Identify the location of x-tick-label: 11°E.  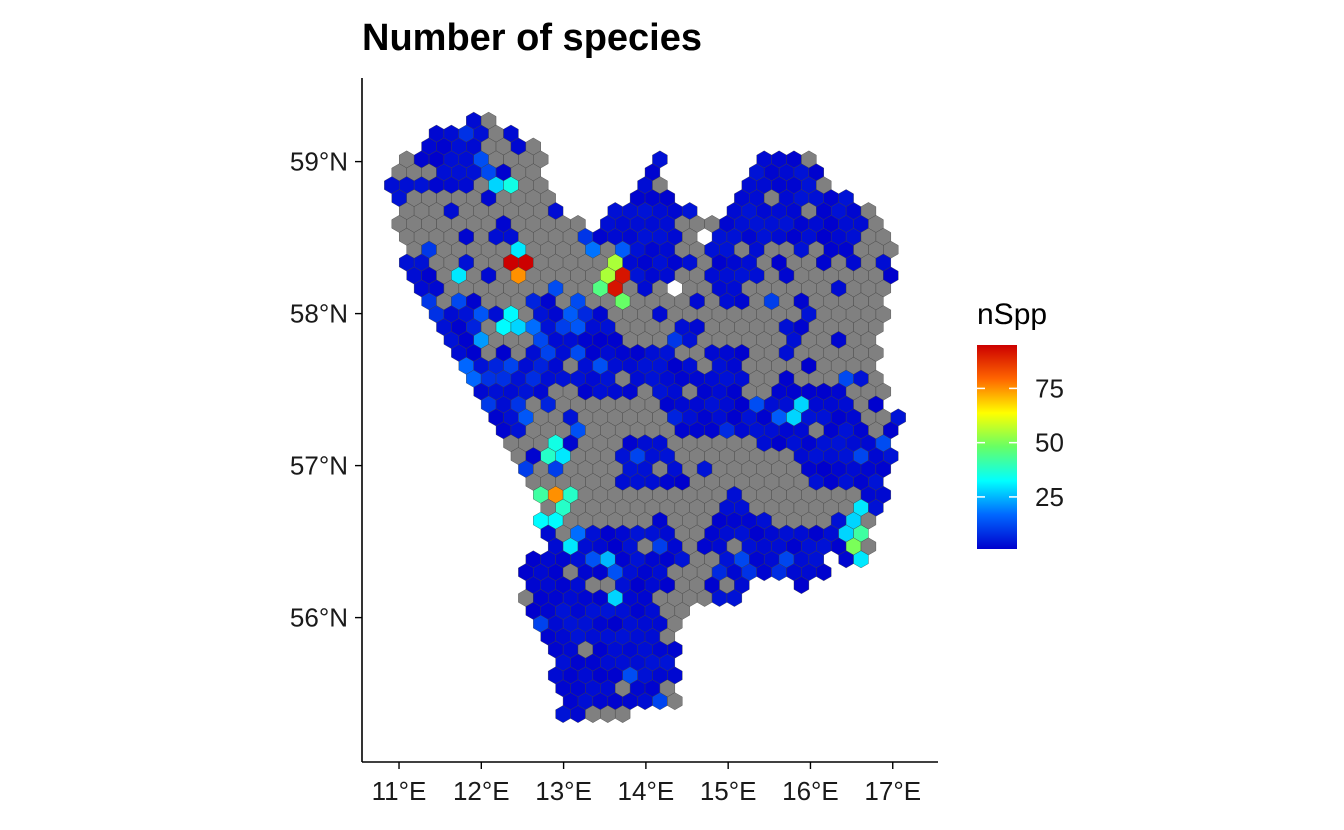
(399, 791).